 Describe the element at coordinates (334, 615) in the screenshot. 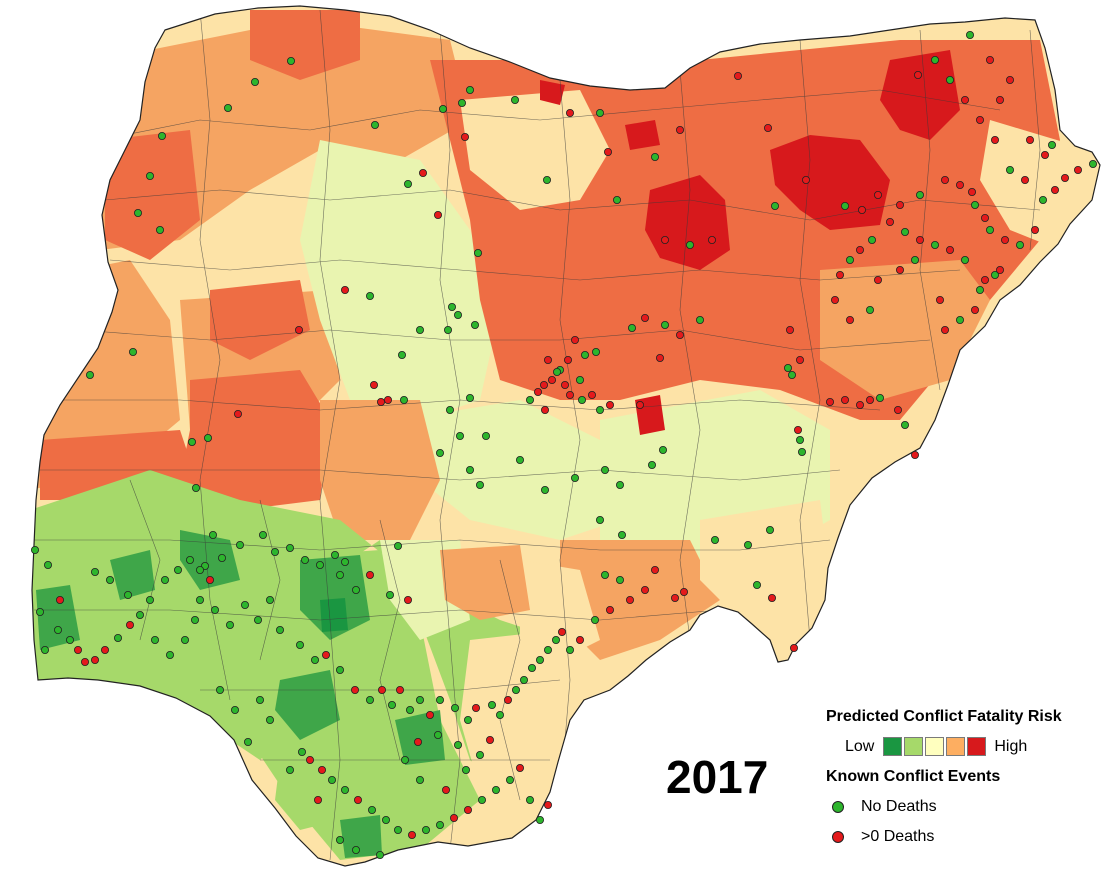

I see `region-ekiti` at that location.